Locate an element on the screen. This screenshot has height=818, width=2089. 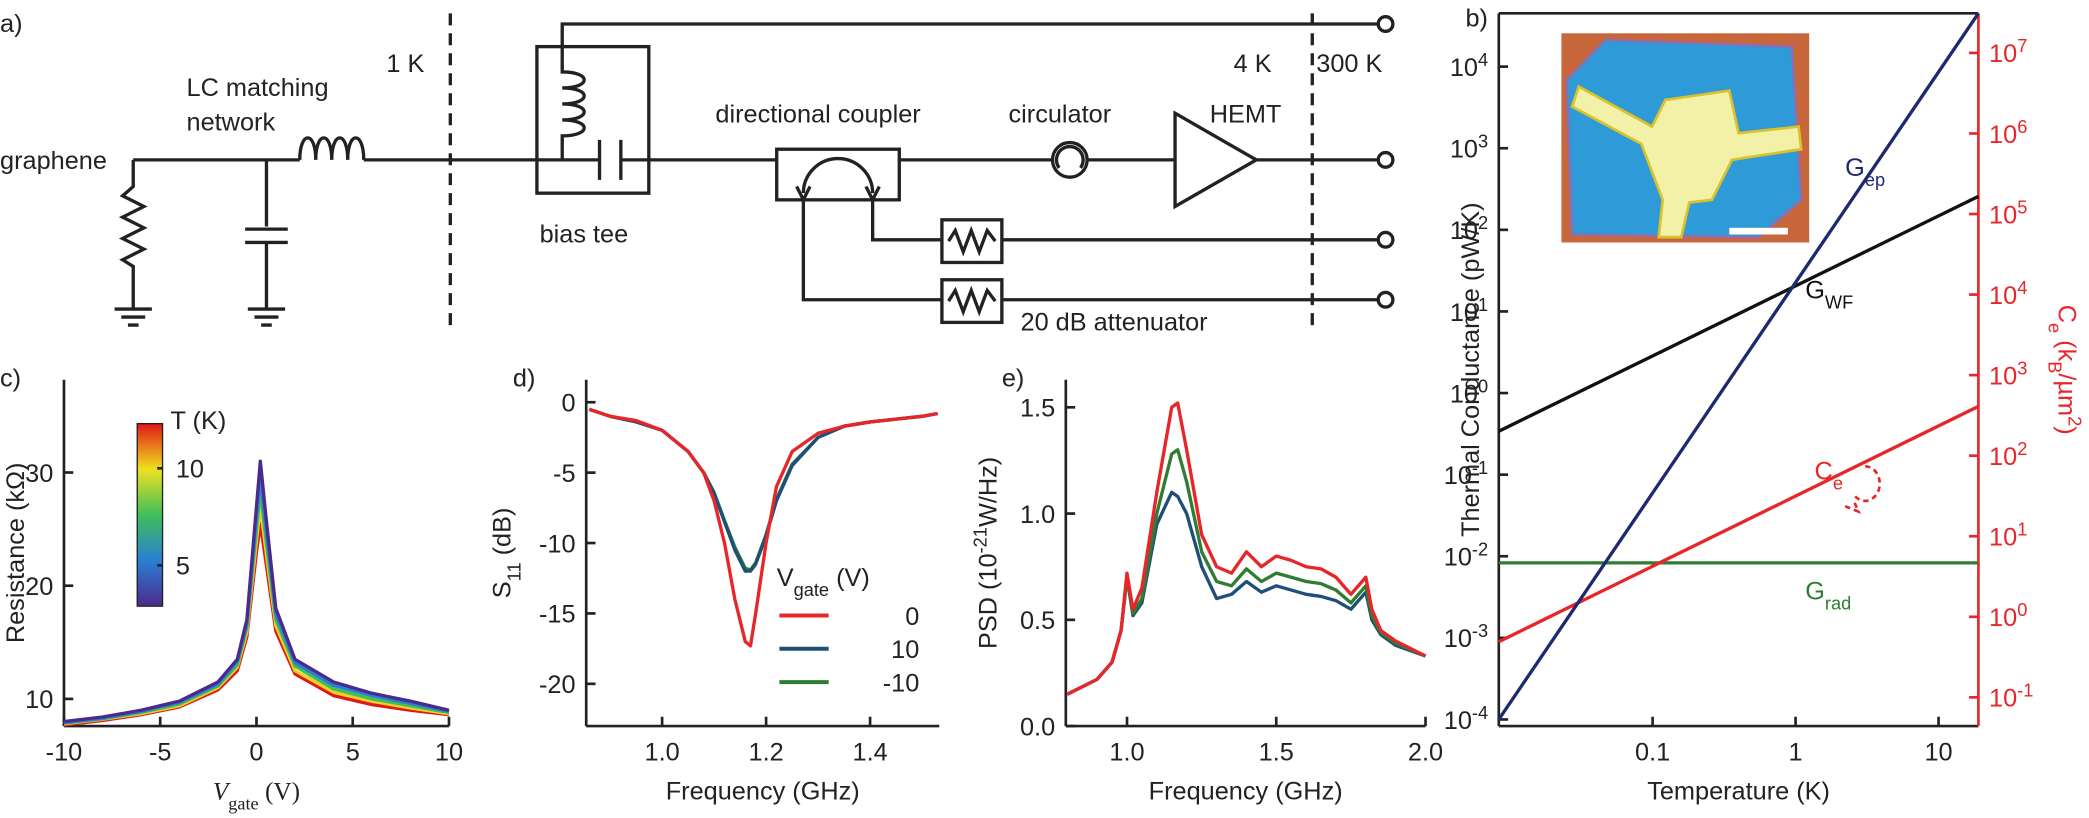
tick-label: 10⁻⁴ is located at coordinates (1466, 719).